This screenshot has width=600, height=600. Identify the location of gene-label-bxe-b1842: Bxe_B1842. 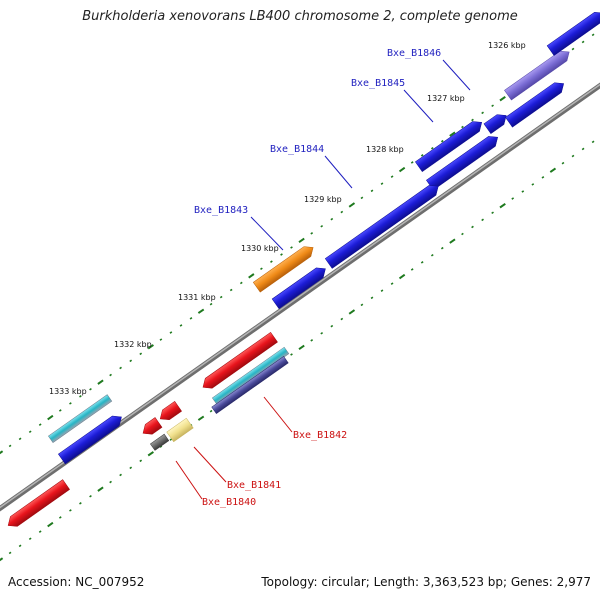
(320, 435).